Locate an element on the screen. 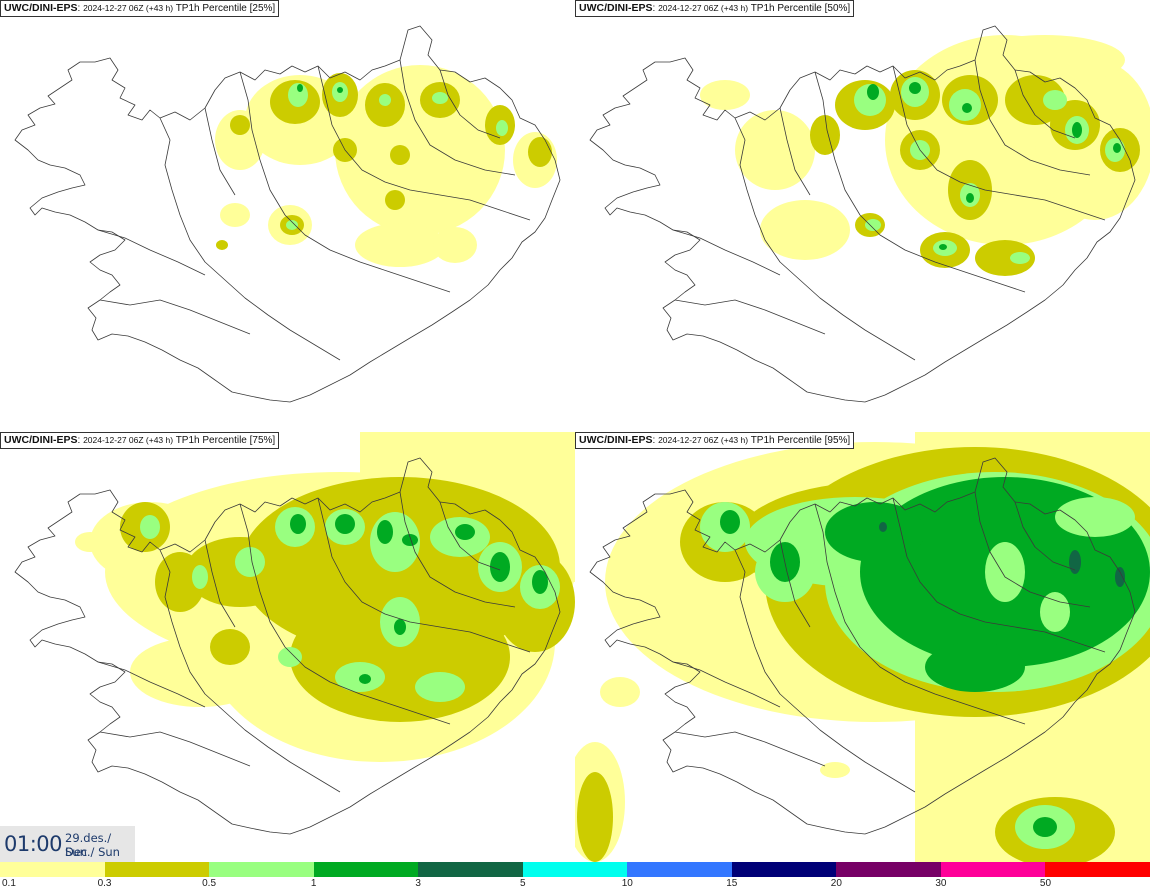 The width and height of the screenshot is (1150, 891). legend-label: 1 is located at coordinates (313, 883).